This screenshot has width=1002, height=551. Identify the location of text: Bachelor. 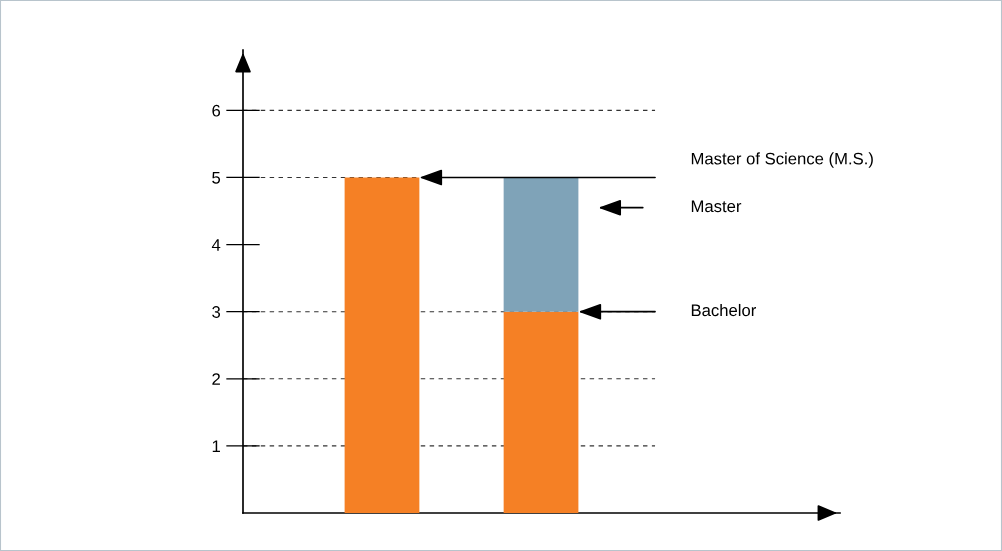
(724, 310).